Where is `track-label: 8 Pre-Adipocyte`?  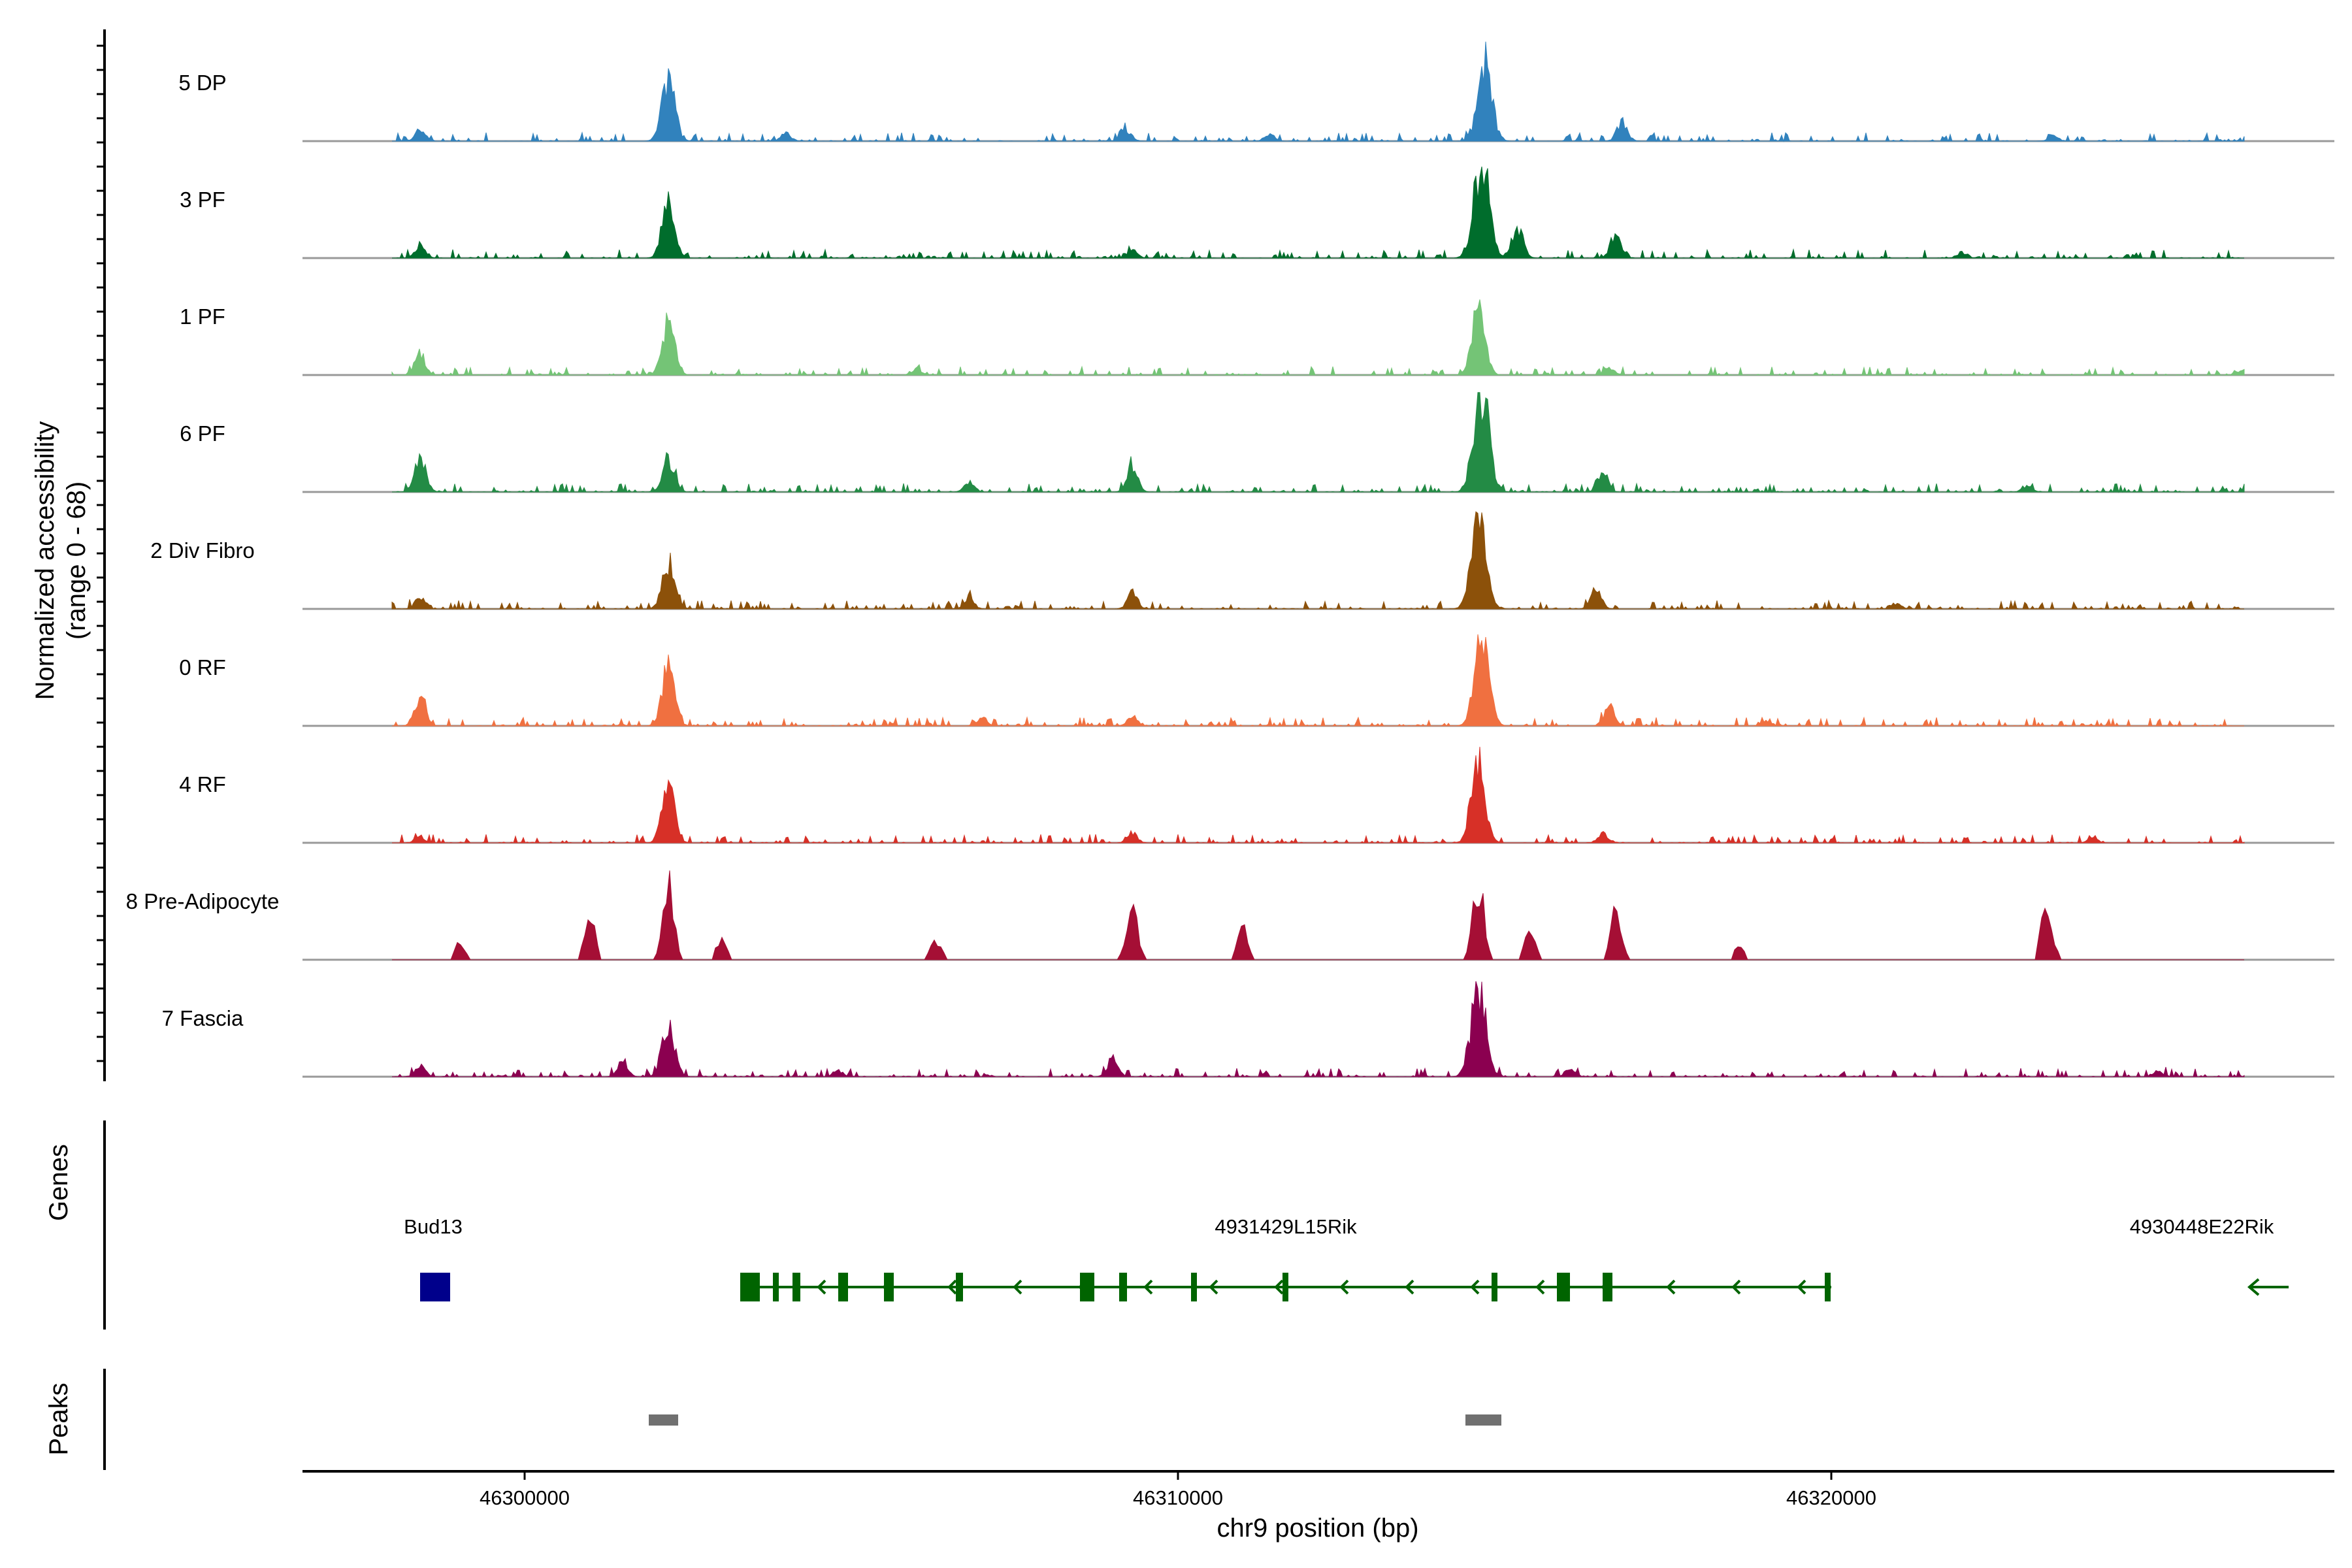 track-label: 8 Pre-Adipocyte is located at coordinates (203, 901).